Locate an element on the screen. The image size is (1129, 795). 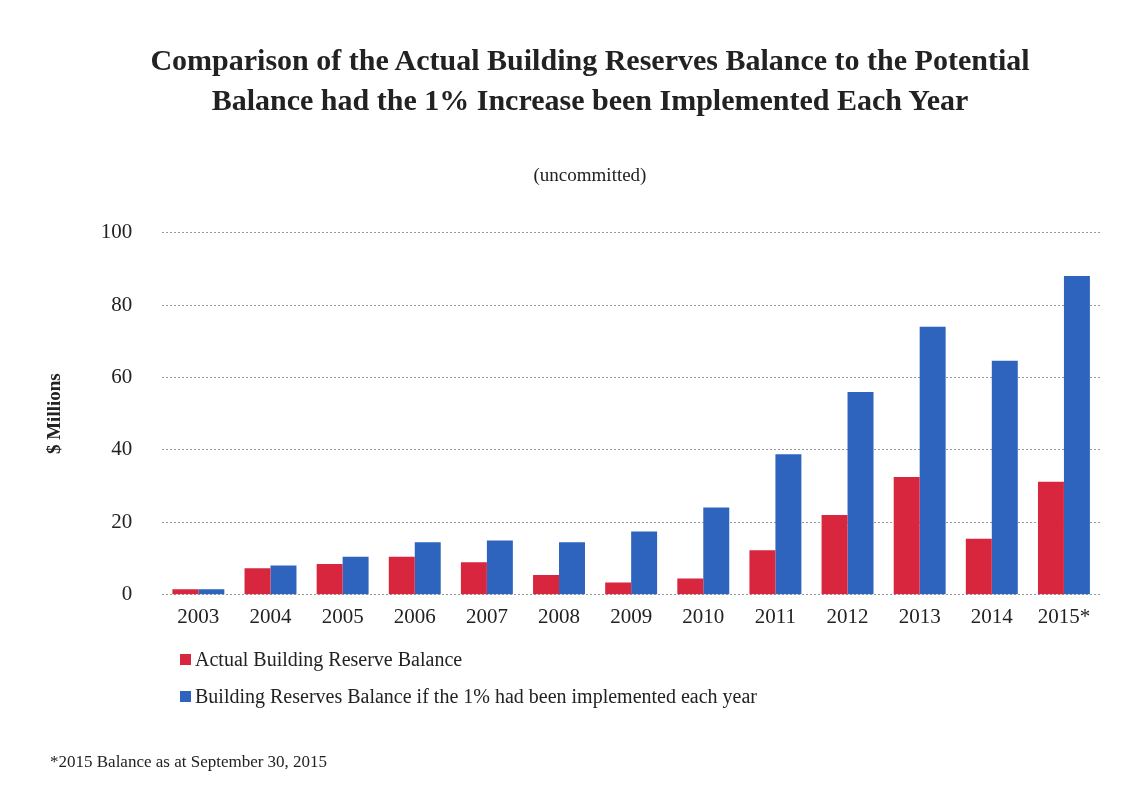
x-tick-label: 2011 is located at coordinates (775, 615).